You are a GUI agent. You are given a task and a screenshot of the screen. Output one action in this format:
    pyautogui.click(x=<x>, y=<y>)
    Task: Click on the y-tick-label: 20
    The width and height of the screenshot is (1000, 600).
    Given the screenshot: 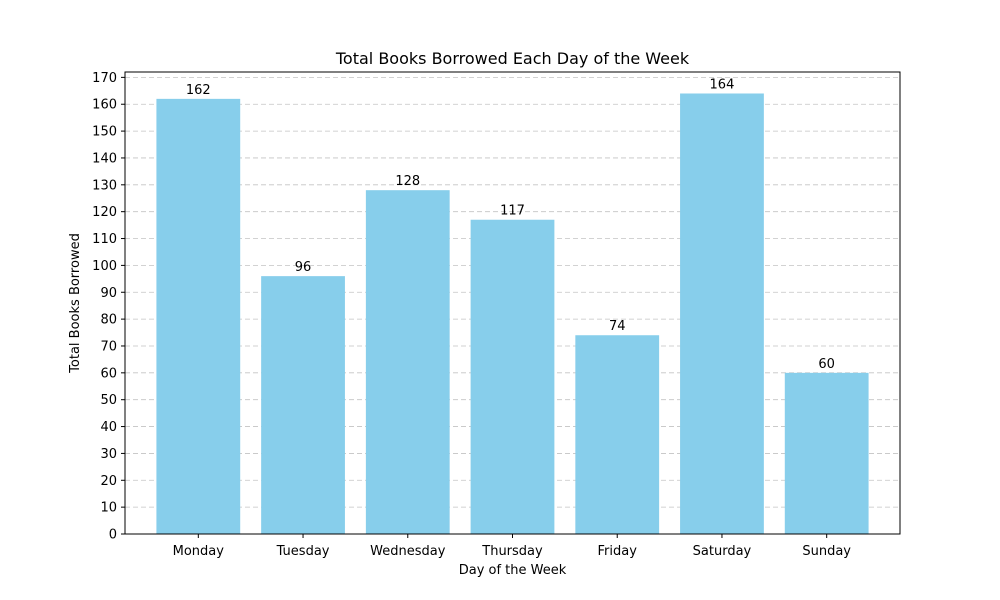 What is the action you would take?
    pyautogui.click(x=108, y=481)
    